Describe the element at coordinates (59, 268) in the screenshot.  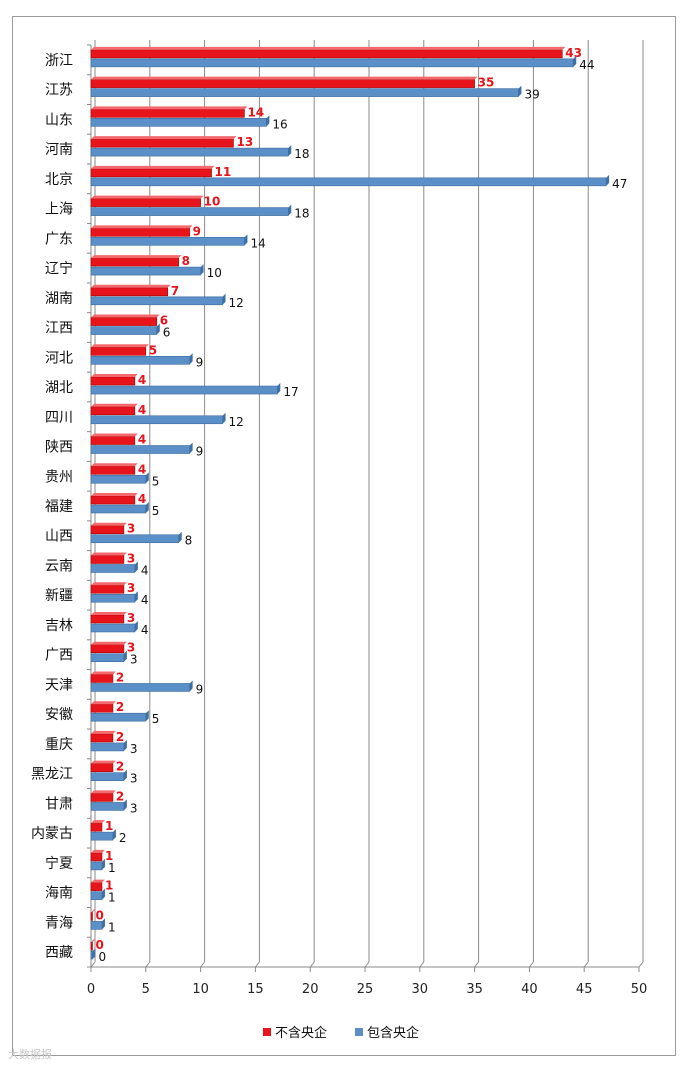
I see `category-label: 辽宁` at that location.